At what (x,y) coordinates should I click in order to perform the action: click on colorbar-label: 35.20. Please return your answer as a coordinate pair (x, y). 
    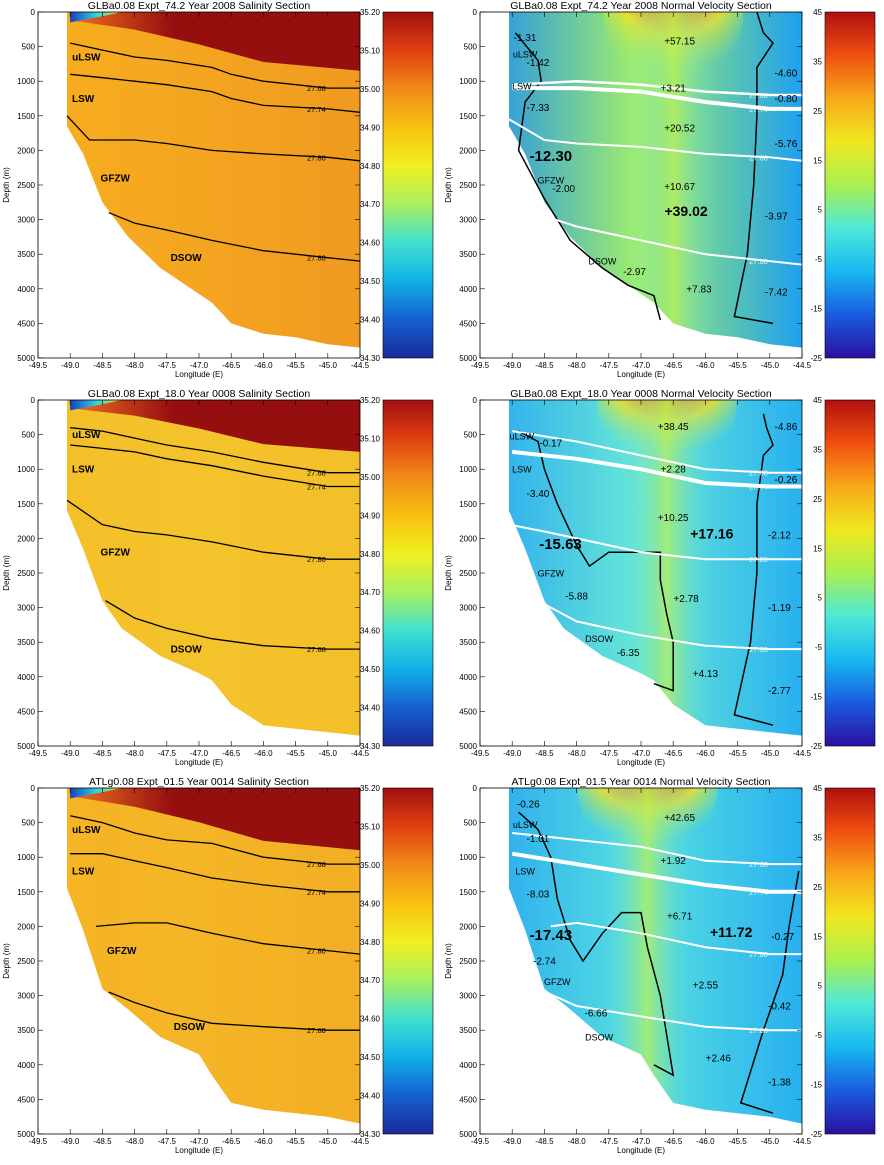
    Looking at the image, I should click on (370, 788).